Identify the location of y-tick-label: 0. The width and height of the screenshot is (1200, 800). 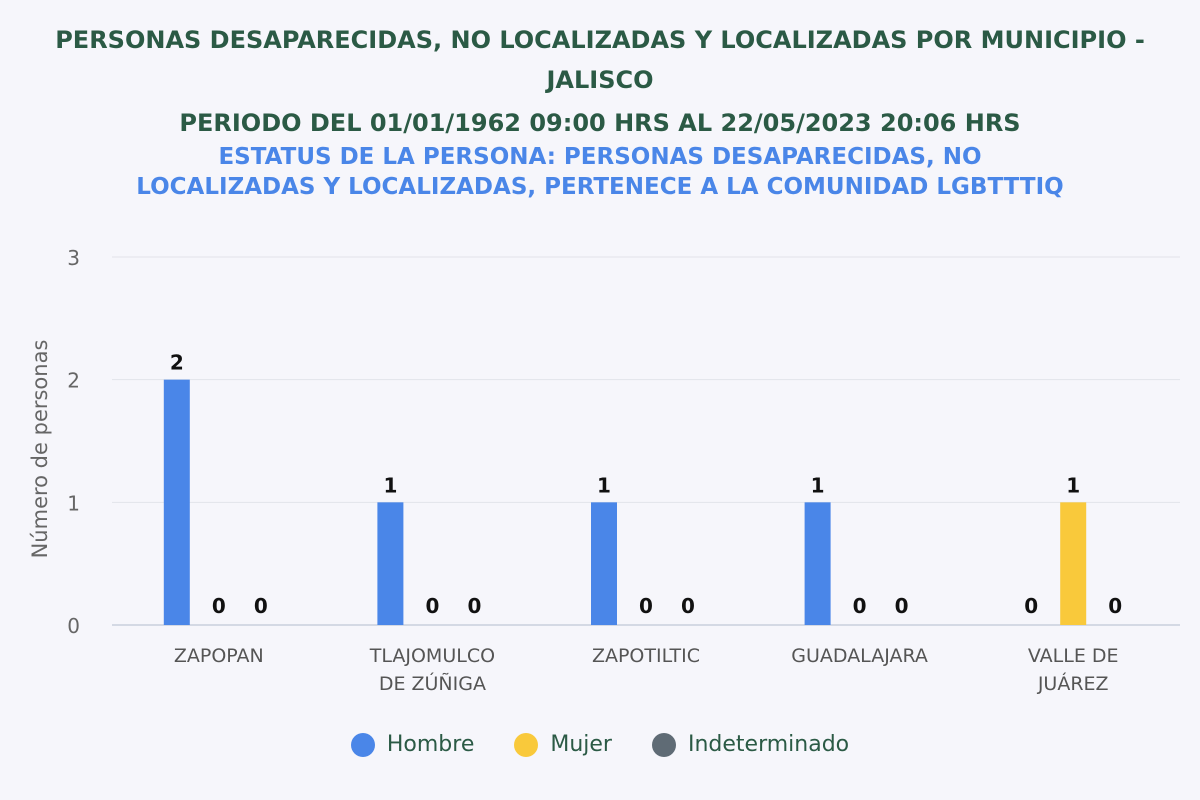
(73, 626).